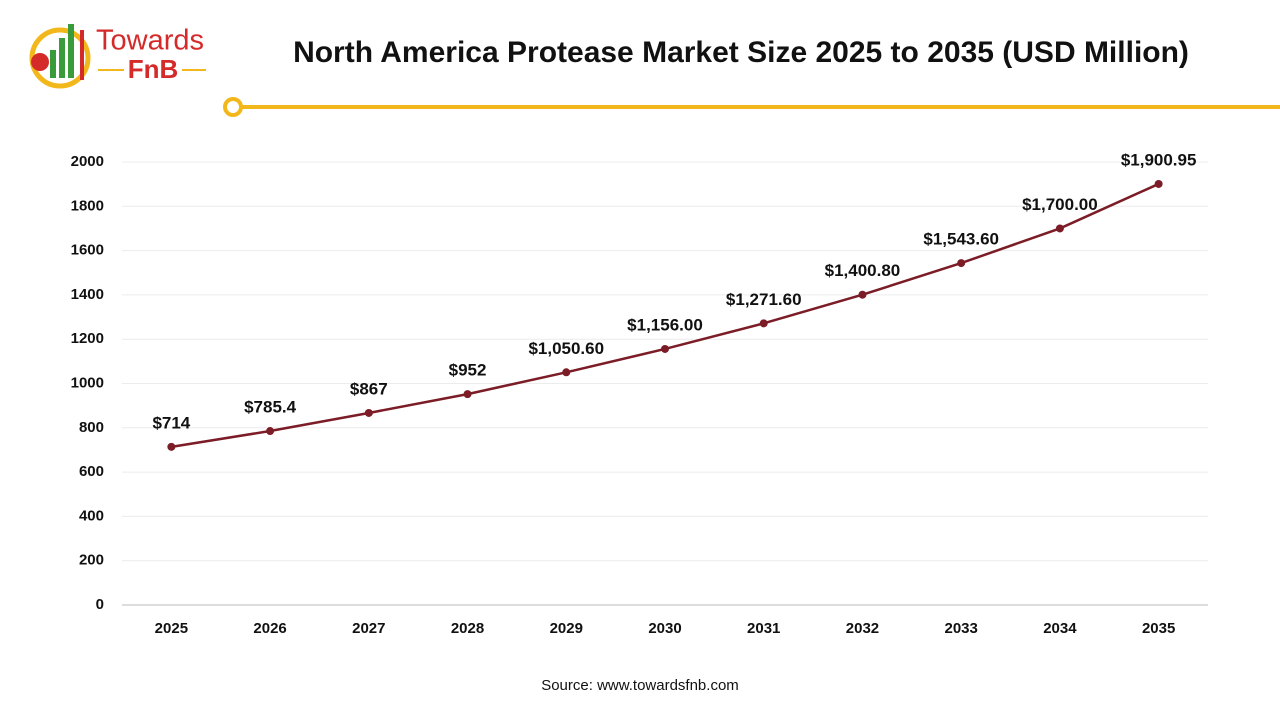  What do you see at coordinates (40, 62) in the screenshot?
I see `logo-dot` at bounding box center [40, 62].